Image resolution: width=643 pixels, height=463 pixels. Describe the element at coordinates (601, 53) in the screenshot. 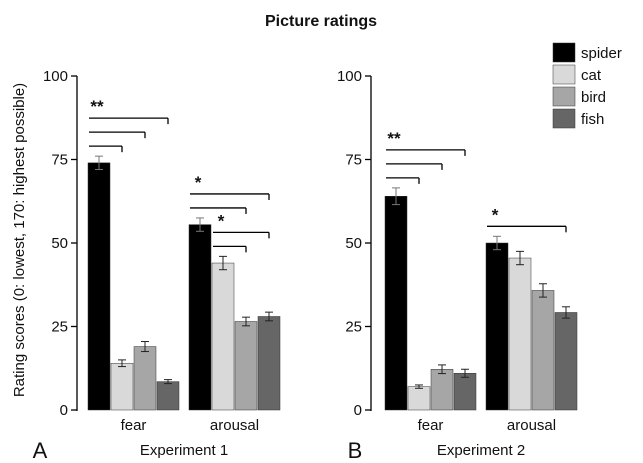

I see `legend-label-spider: spider` at that location.